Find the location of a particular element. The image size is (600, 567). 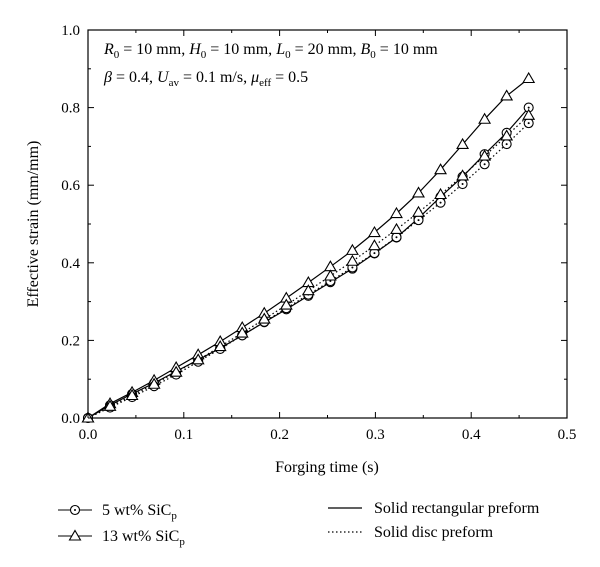

x-tick-label: 0.3 is located at coordinates (375, 435).